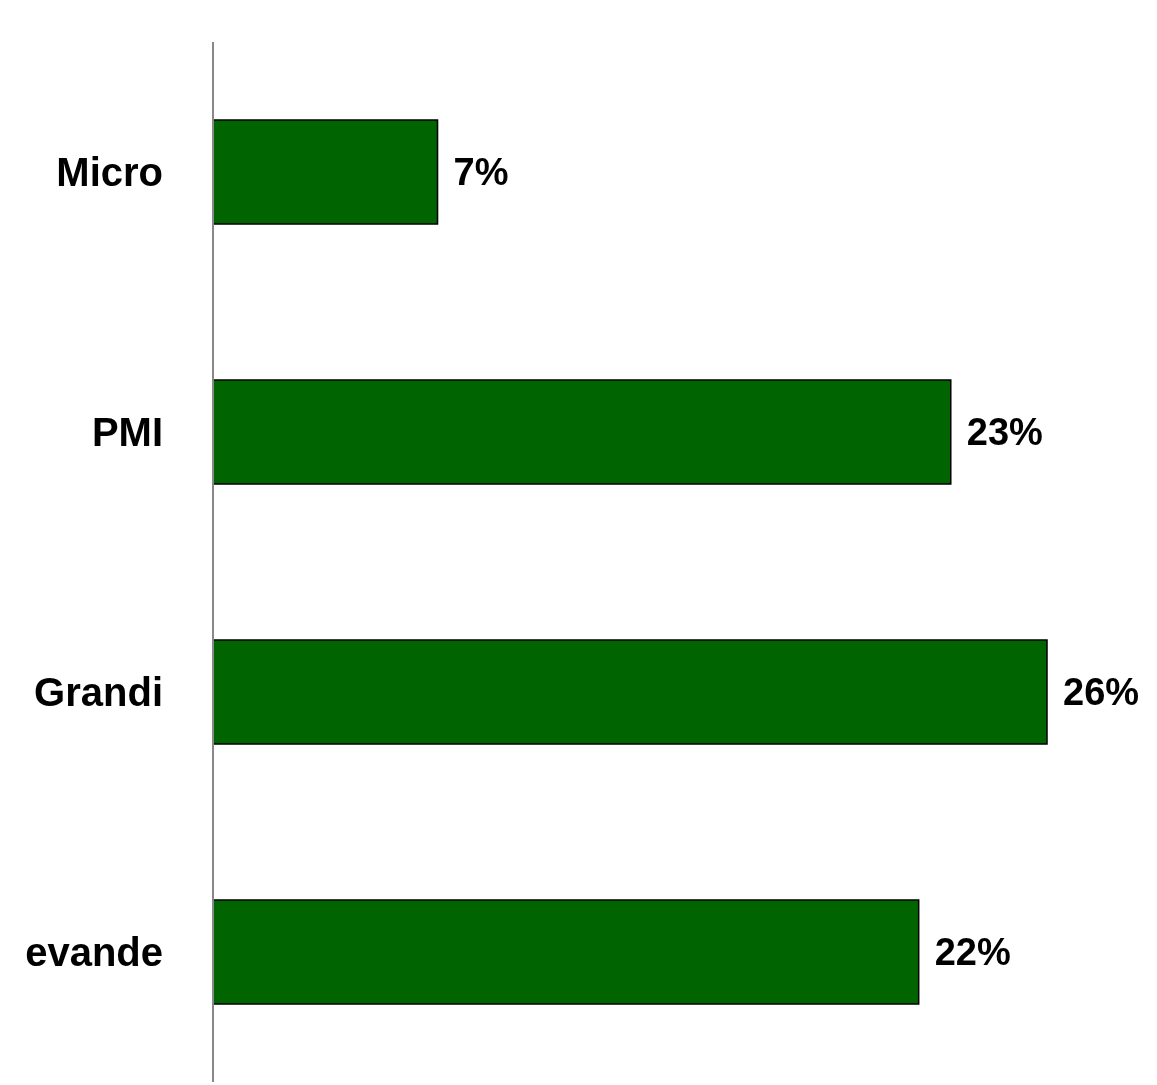 Image resolution: width=1157 pixels, height=1085 pixels. What do you see at coordinates (1004, 432) in the screenshot?
I see `data-label: 23%` at bounding box center [1004, 432].